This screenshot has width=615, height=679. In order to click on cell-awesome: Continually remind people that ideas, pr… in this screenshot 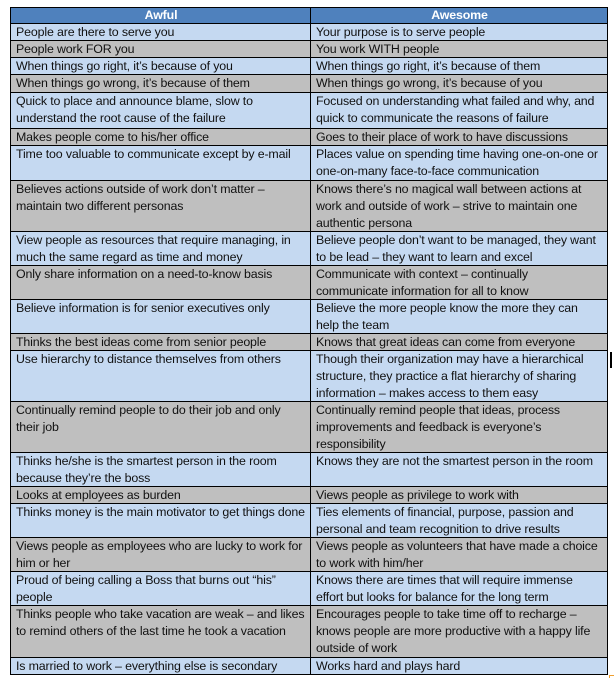, I will do `click(438, 427)`.